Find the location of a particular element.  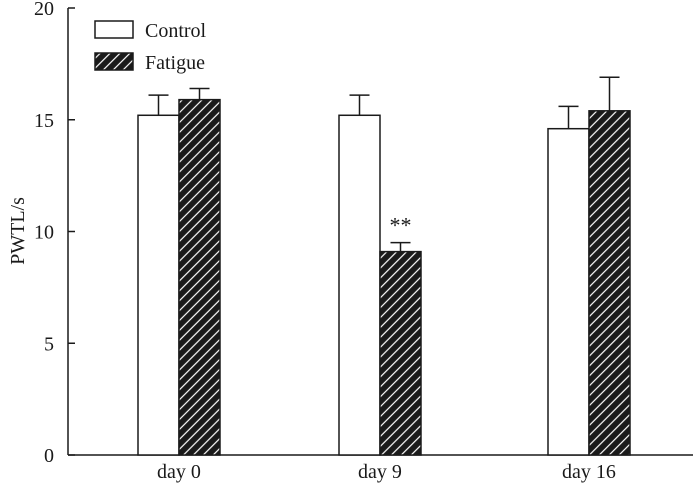

y-tick-label: 20 is located at coordinates (44, 10).